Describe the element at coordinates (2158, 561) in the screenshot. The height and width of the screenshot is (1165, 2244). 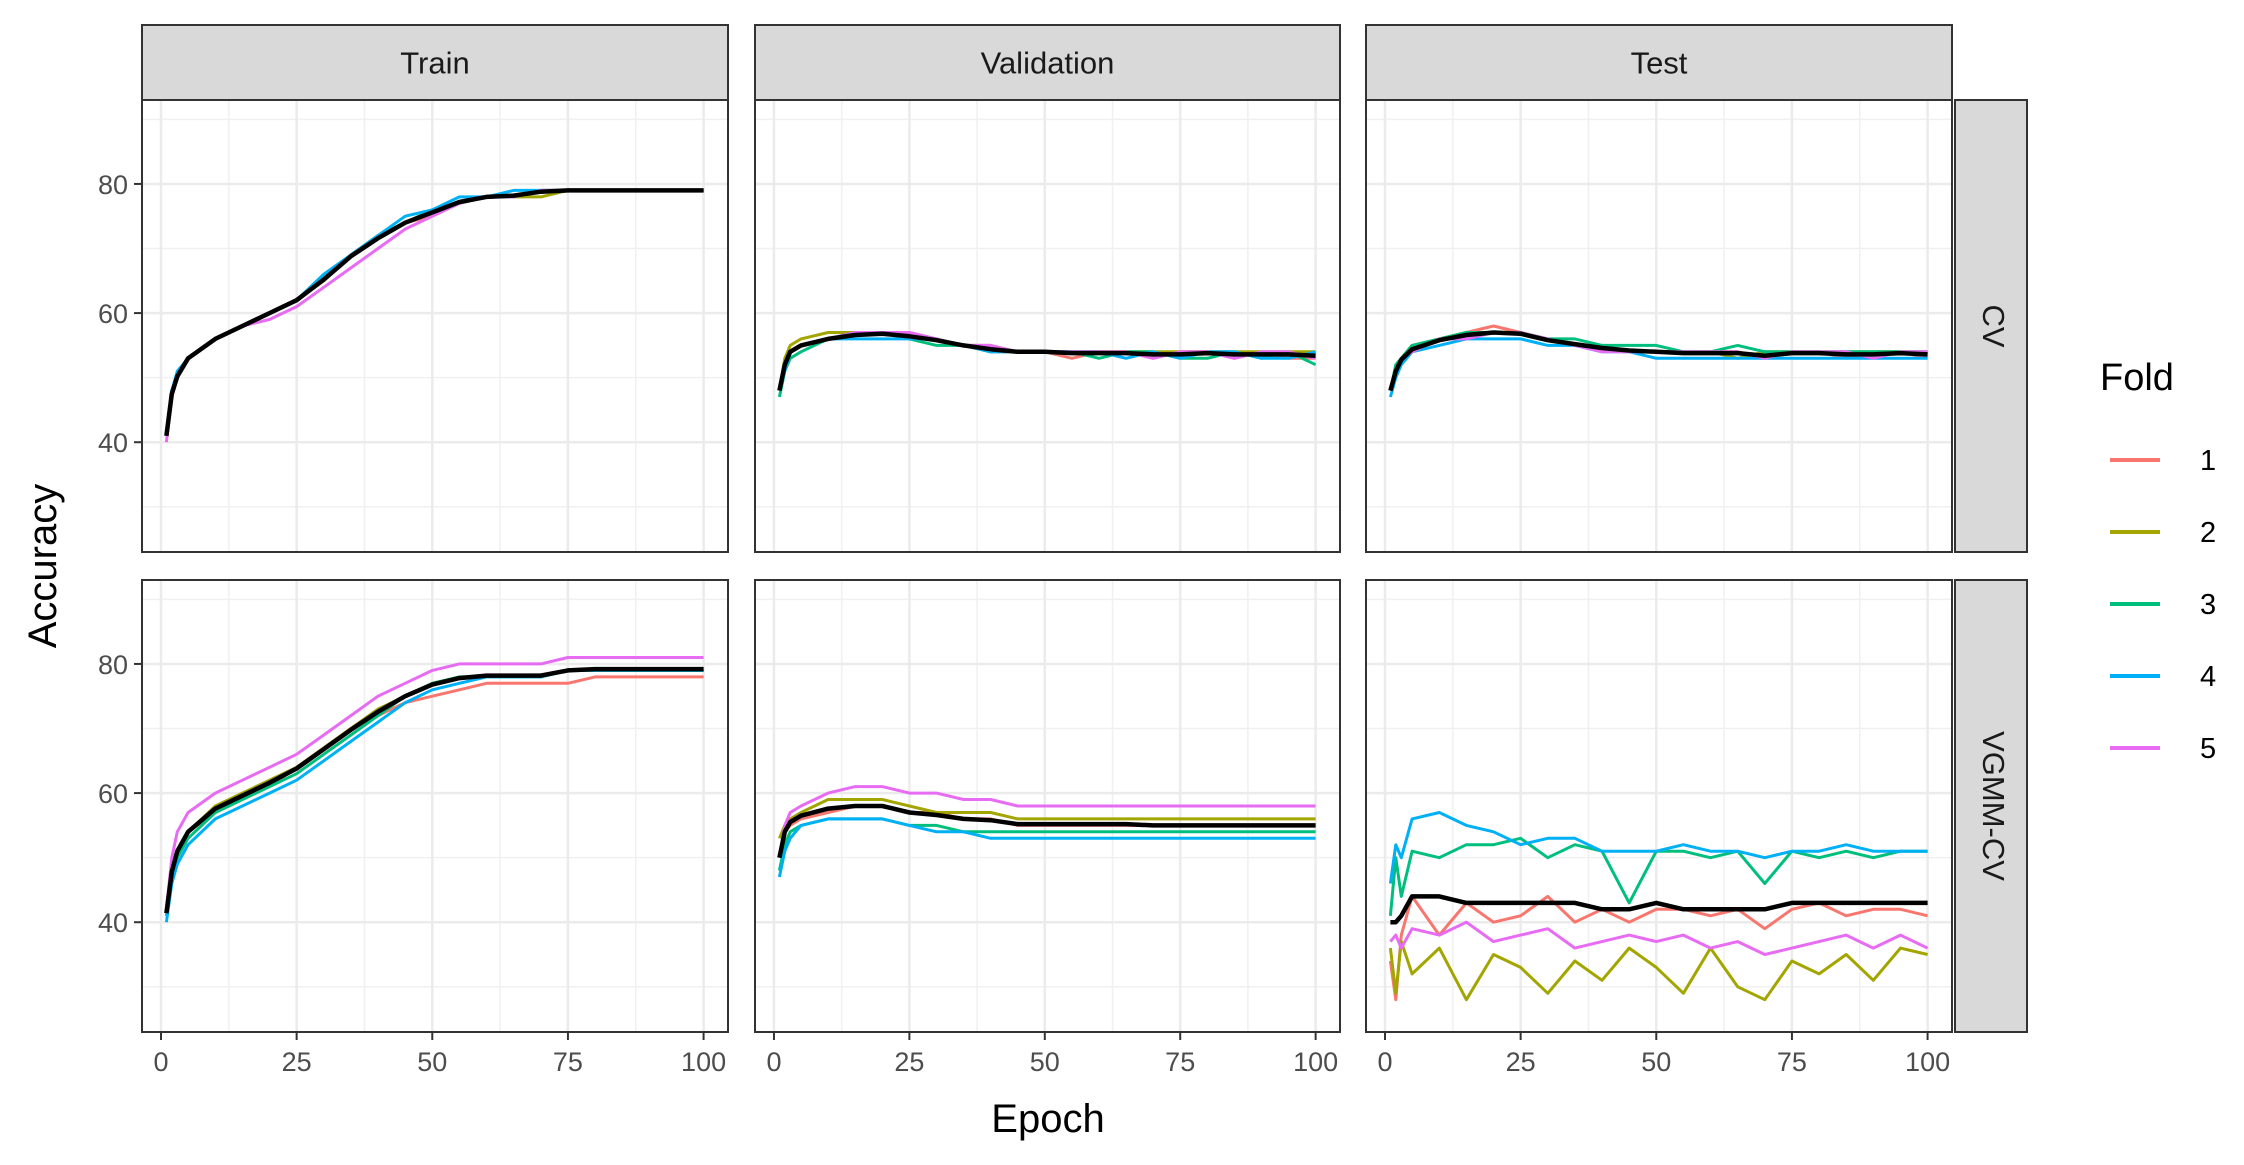
I see `legend: Fold 1 2 3 4 5` at that location.